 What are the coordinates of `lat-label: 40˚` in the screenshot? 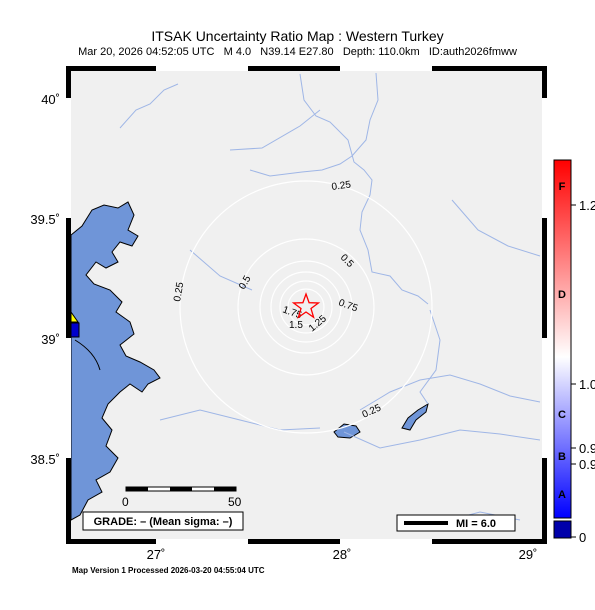 It's located at (50, 99).